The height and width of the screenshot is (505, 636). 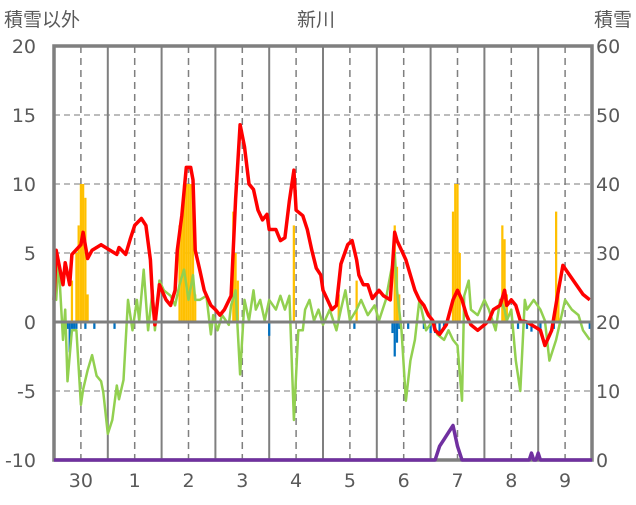 I want to click on x-tick-label: 3, so click(x=242, y=481).